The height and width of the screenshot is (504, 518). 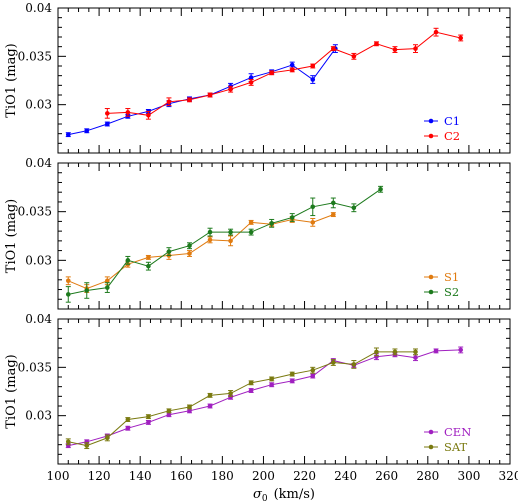 I want to click on legend-label: CEN, so click(x=457, y=432).